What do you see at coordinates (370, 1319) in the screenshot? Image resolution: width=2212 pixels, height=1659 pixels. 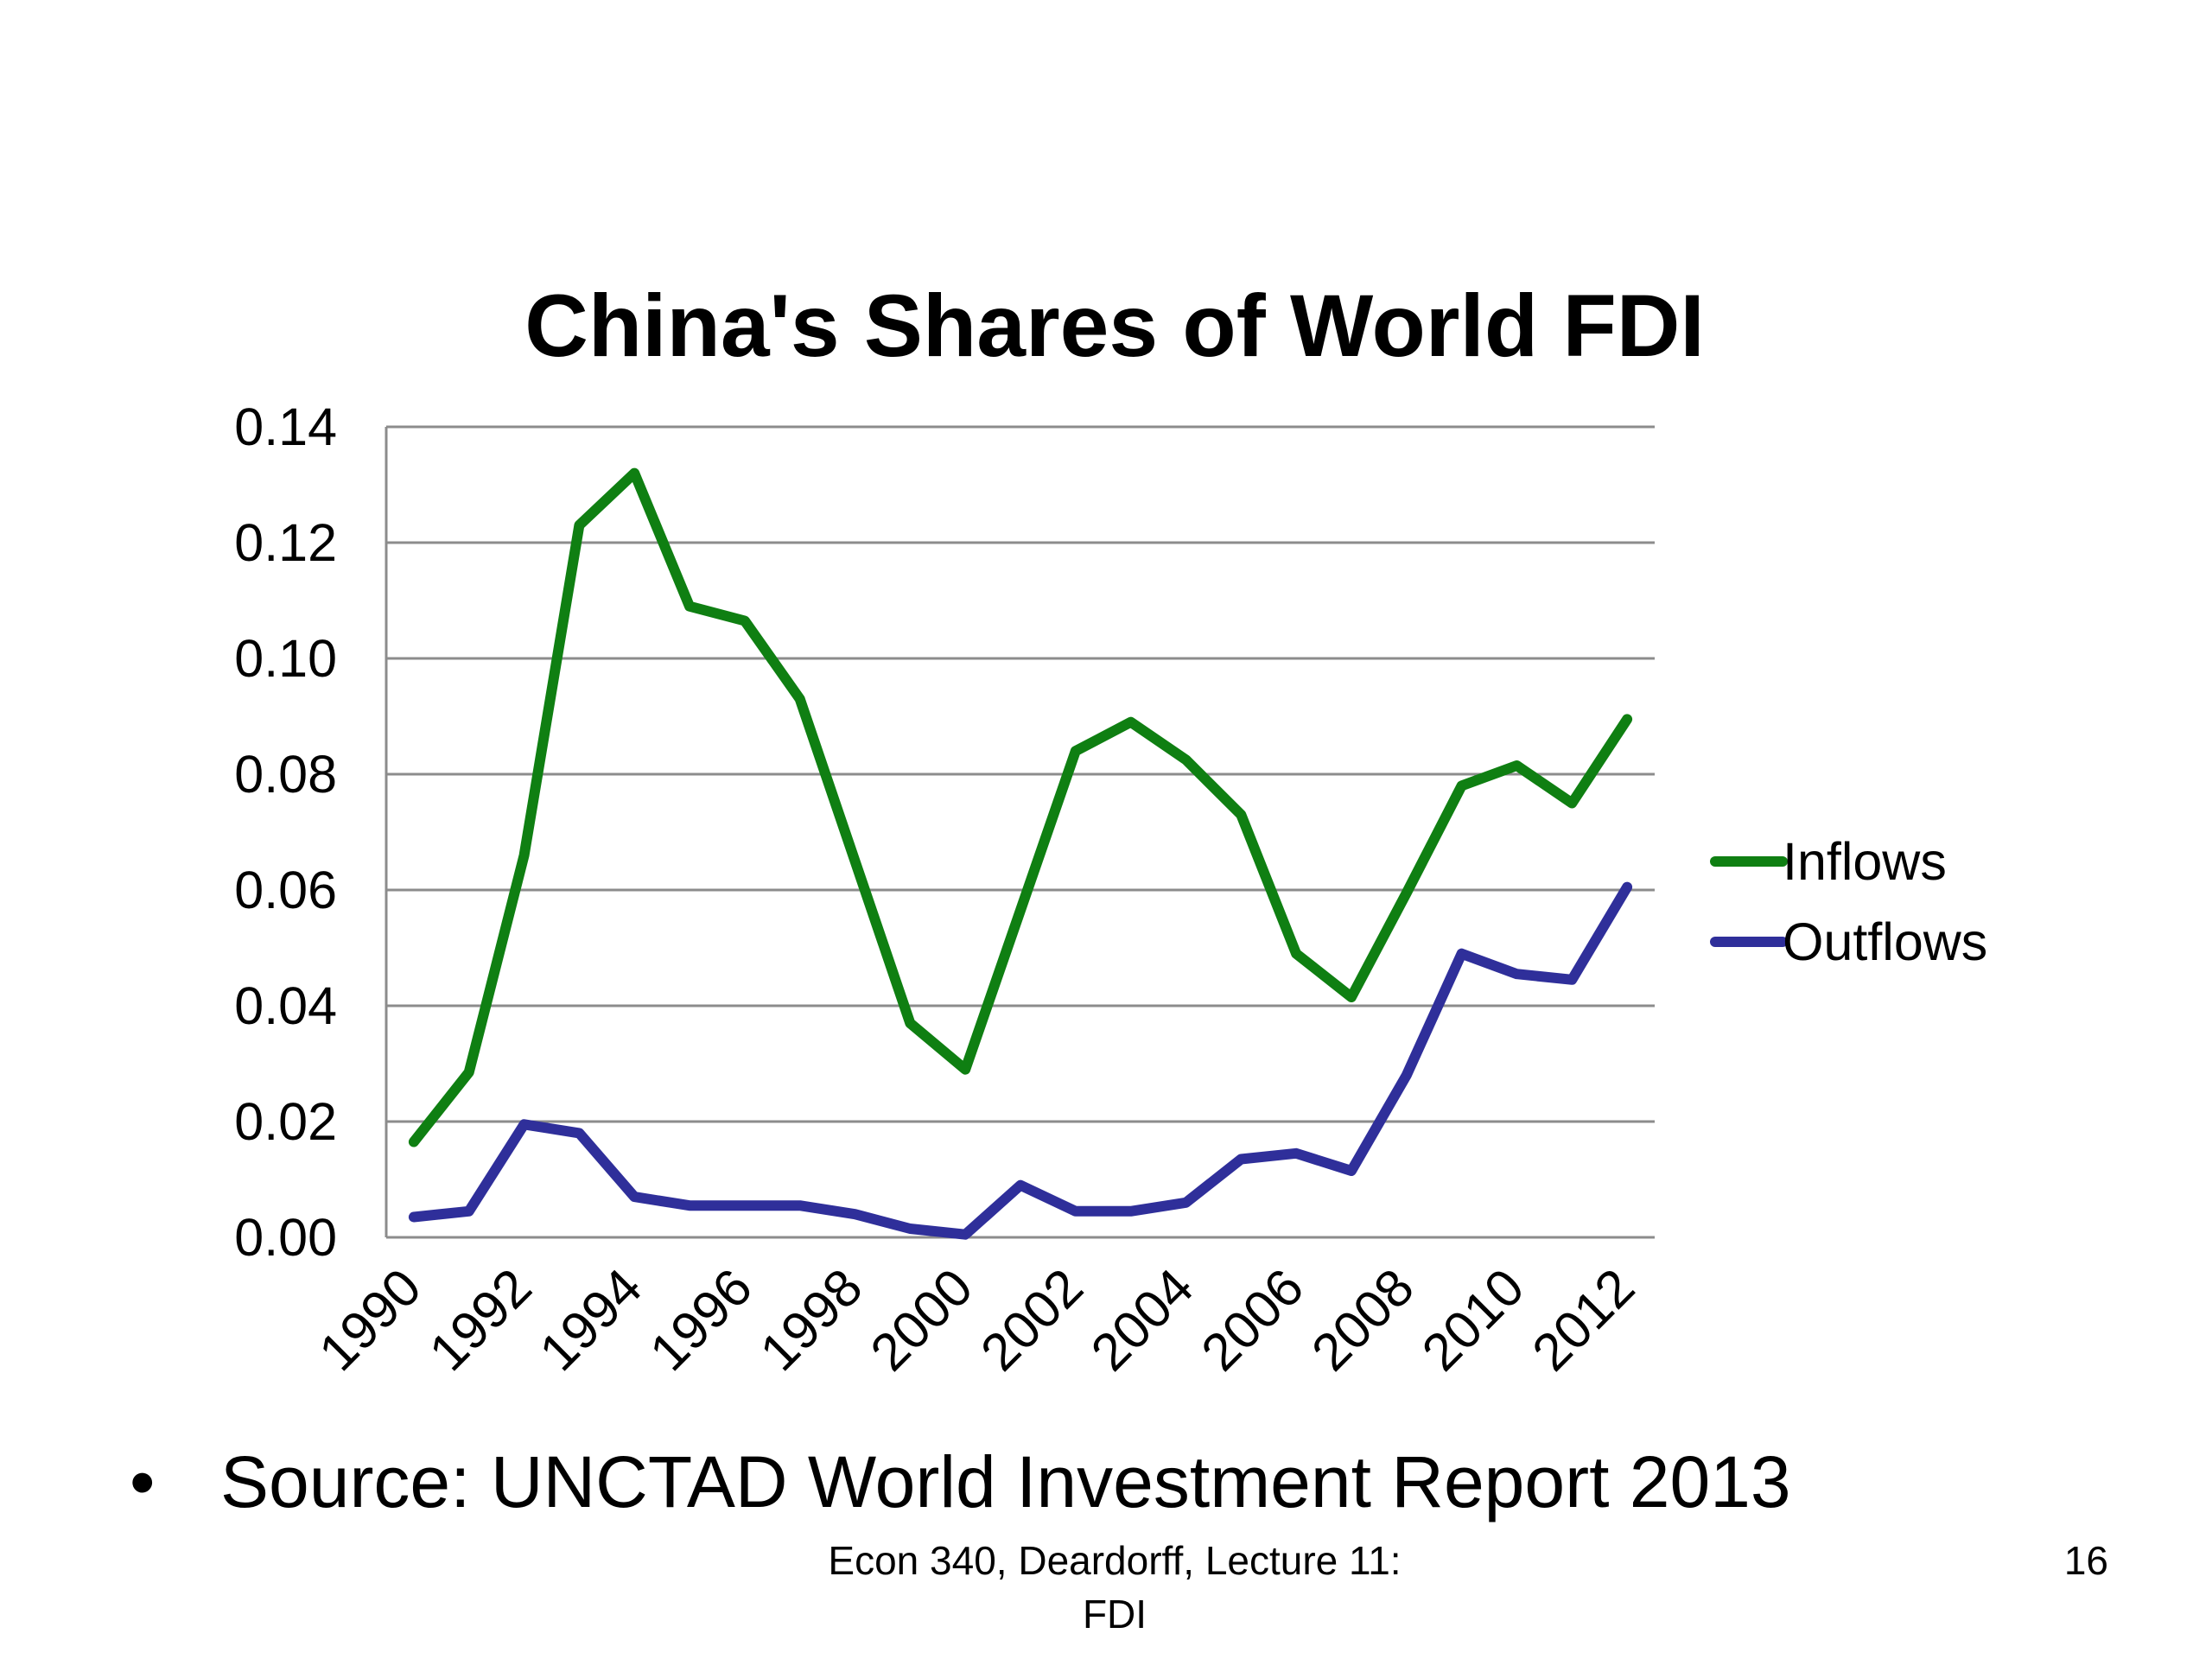 I see `x-tick-label: 1990` at bounding box center [370, 1319].